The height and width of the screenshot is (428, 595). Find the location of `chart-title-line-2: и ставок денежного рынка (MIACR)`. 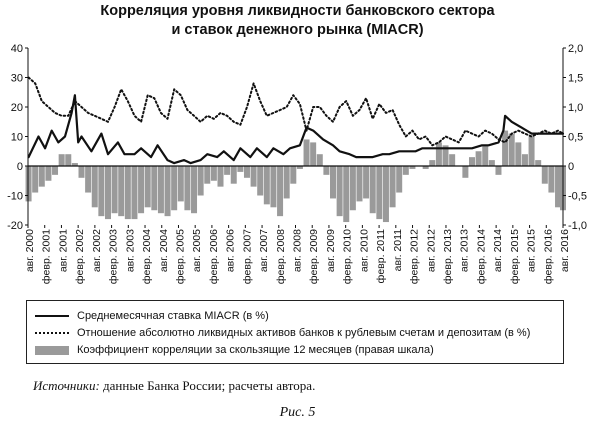

chart-title-line-2: и ставок денежного рынка (MIACR) is located at coordinates (297, 30).